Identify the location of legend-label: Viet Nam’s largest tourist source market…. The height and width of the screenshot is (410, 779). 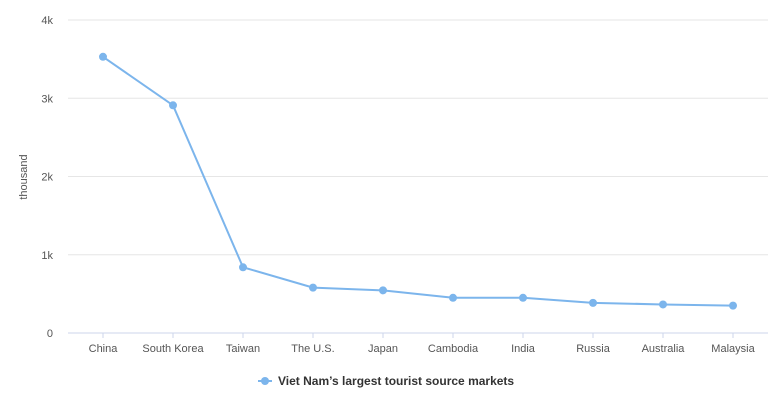
(396, 381).